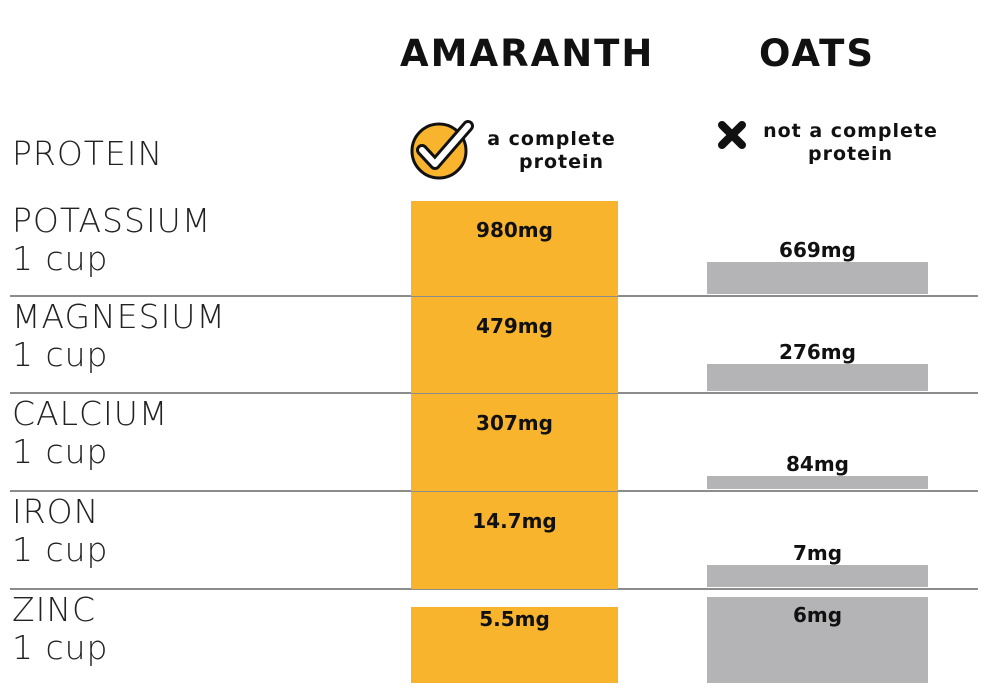 This screenshot has width=1000, height=693. I want to click on bar-amaranth-potassium, so click(514, 248).